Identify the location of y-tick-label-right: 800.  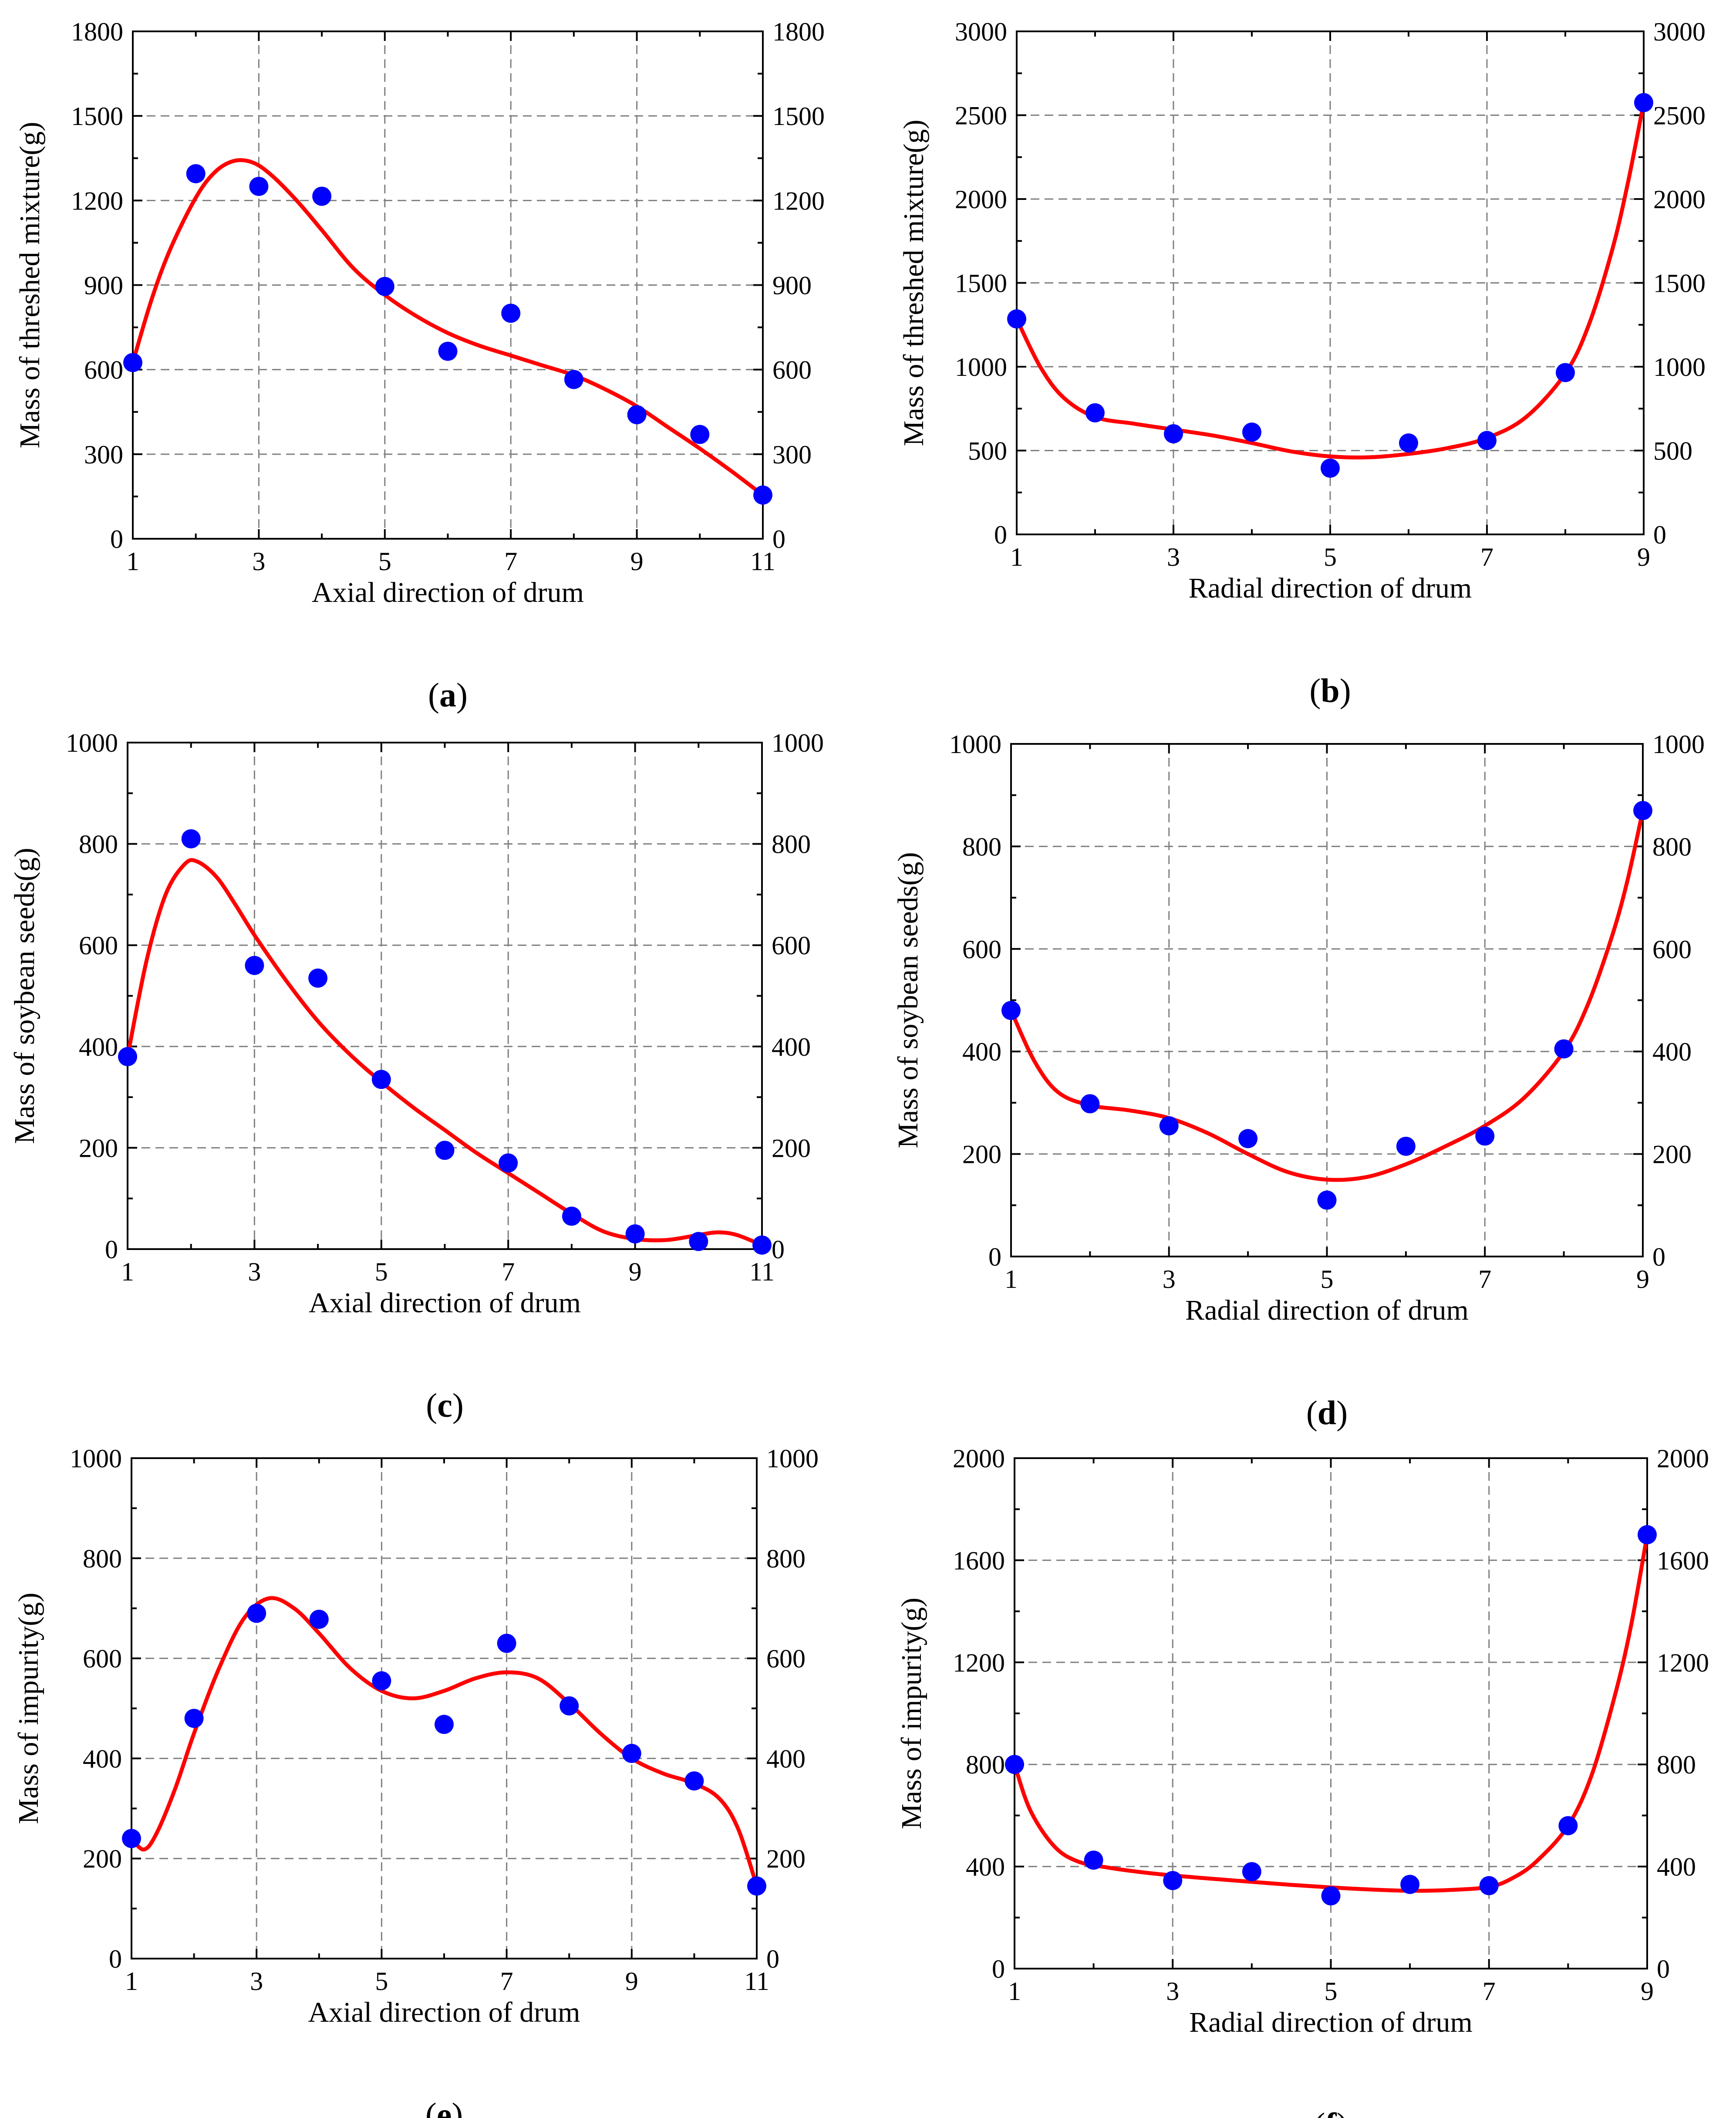
(786, 1558).